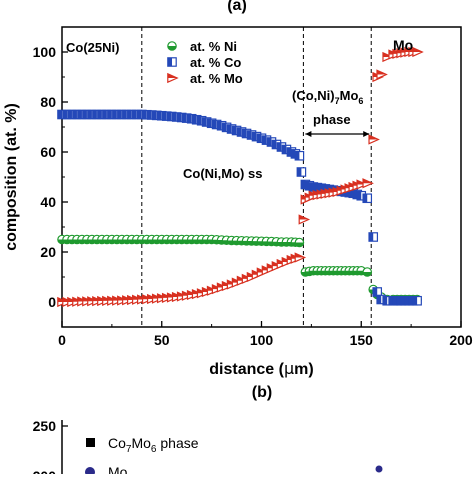 This screenshot has width=474, height=479. What do you see at coordinates (239, 269) in the screenshot?
I see `series-at-ni` at bounding box center [239, 269].